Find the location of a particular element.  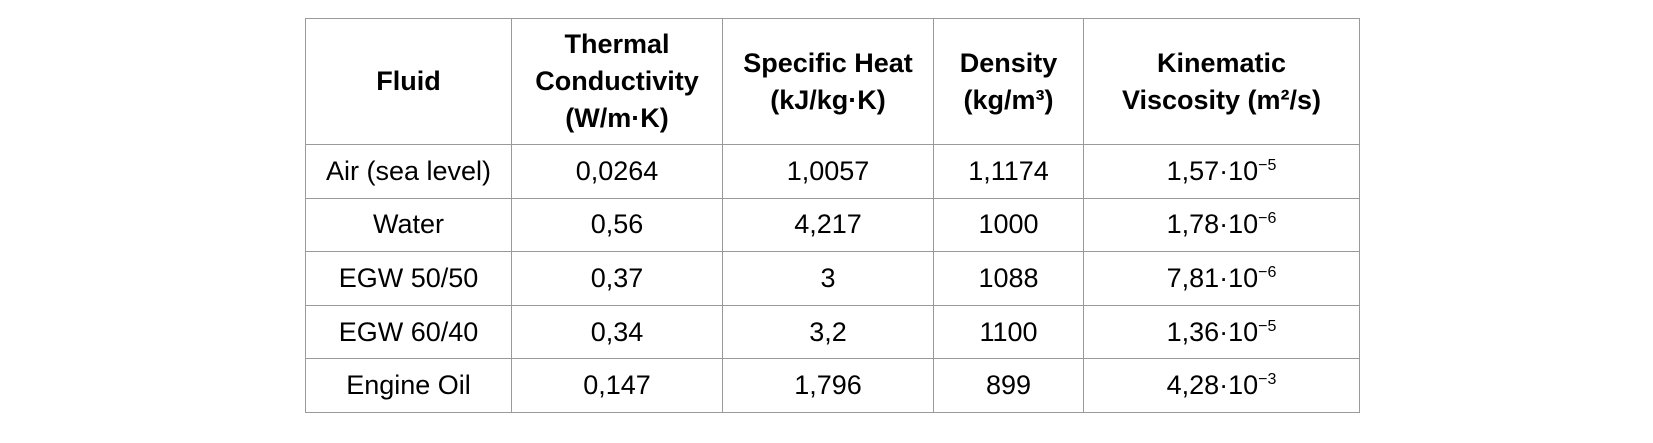

header-kinematic-viscosity-unit: Viscosity (m²/s) is located at coordinates (1221, 99).